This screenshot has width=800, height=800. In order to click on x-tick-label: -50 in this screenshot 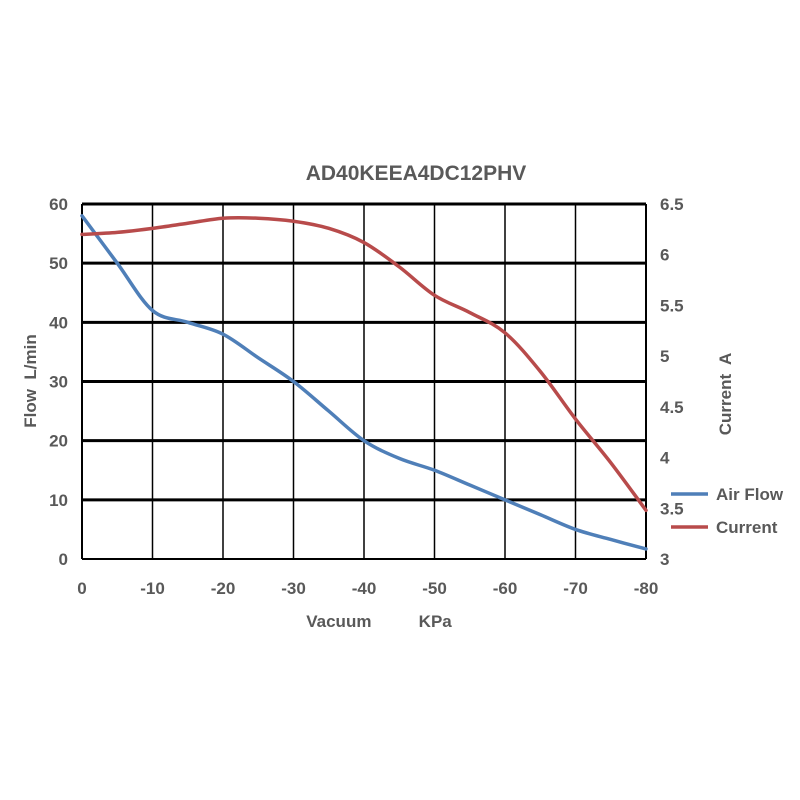, I will do `click(434, 588)`.